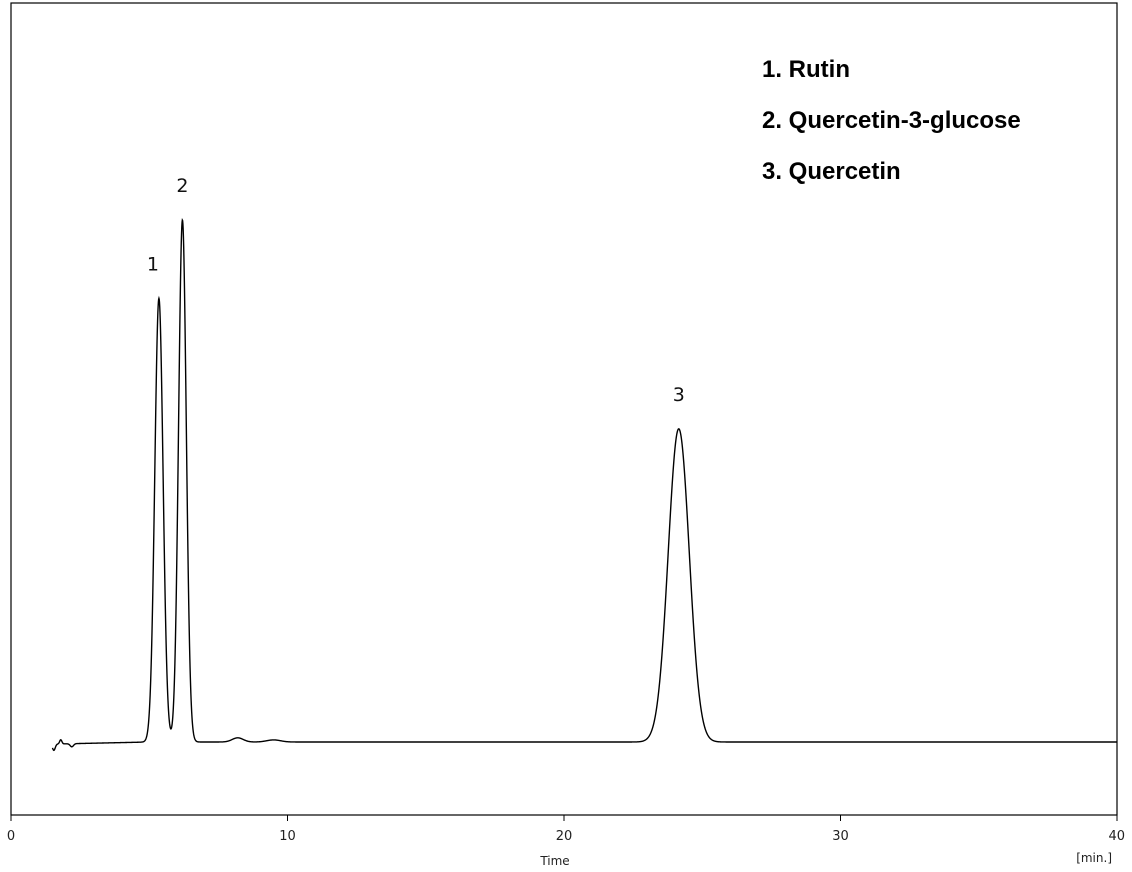 This screenshot has height=872, width=1132. Describe the element at coordinates (1116, 836) in the screenshot. I see `x-tick-label-40: 40` at that location.